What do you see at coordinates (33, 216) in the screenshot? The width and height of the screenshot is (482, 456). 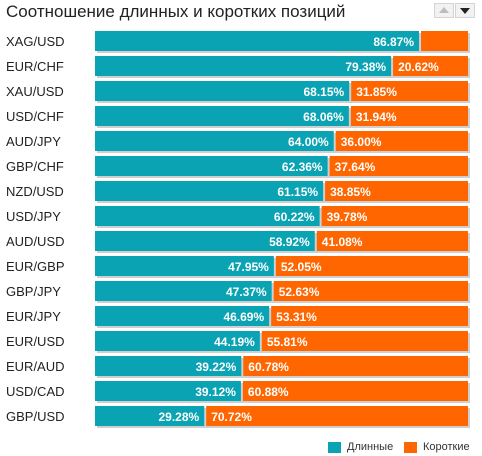 I see `category-label: USD/JPY` at bounding box center [33, 216].